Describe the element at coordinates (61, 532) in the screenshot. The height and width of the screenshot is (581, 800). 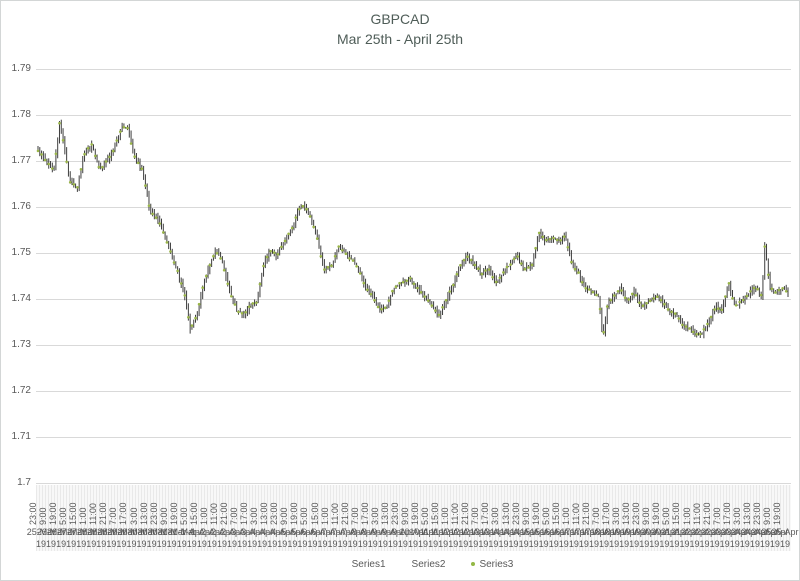
I see `x-axis-date-label: 26-Mar` at that location.